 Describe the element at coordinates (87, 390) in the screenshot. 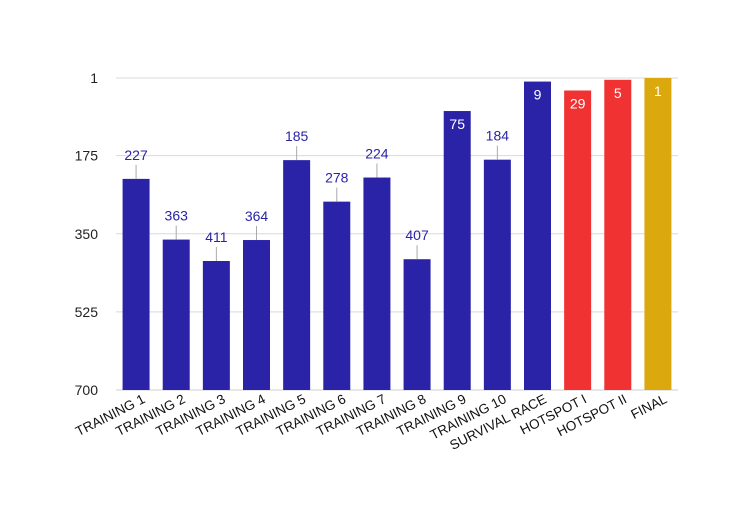

I see `y-tick-label: 700` at that location.